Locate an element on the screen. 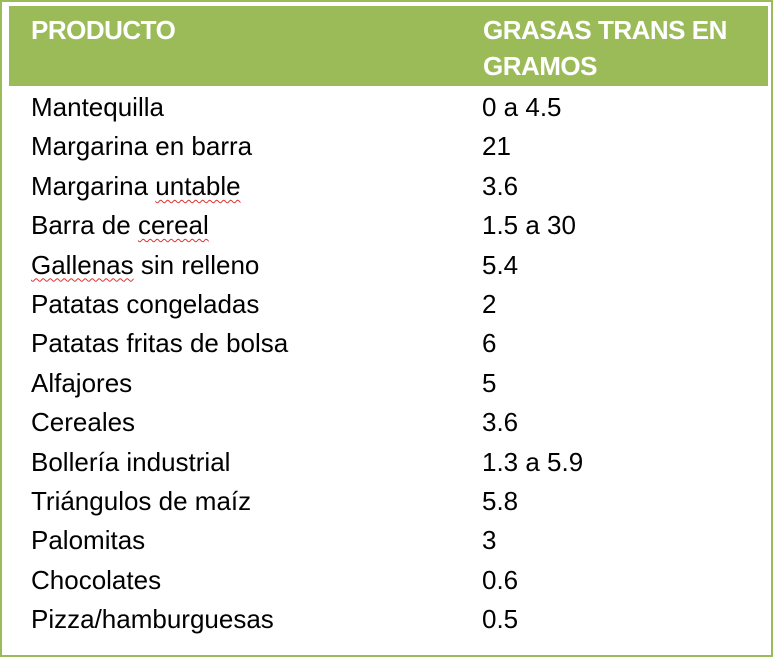  header-product: PRODUCTO is located at coordinates (103, 30).